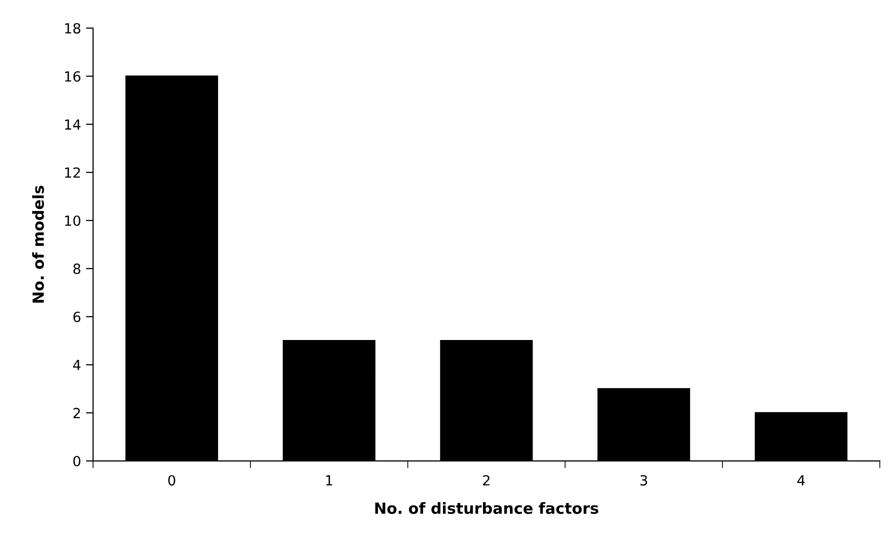  Describe the element at coordinates (172, 480) in the screenshot. I see `x-tick-label: 0` at that location.